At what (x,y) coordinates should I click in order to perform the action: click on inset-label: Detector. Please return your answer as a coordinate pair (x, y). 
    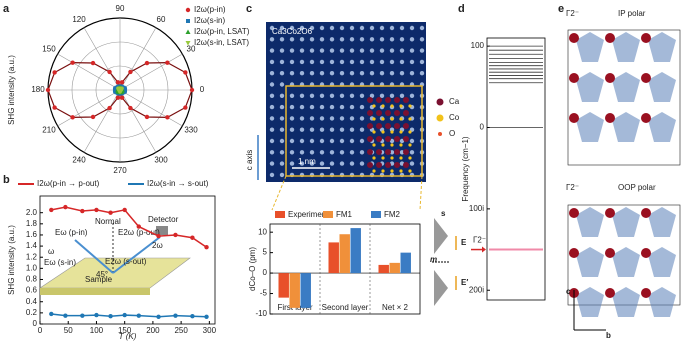
    Looking at the image, I should click on (163, 219).